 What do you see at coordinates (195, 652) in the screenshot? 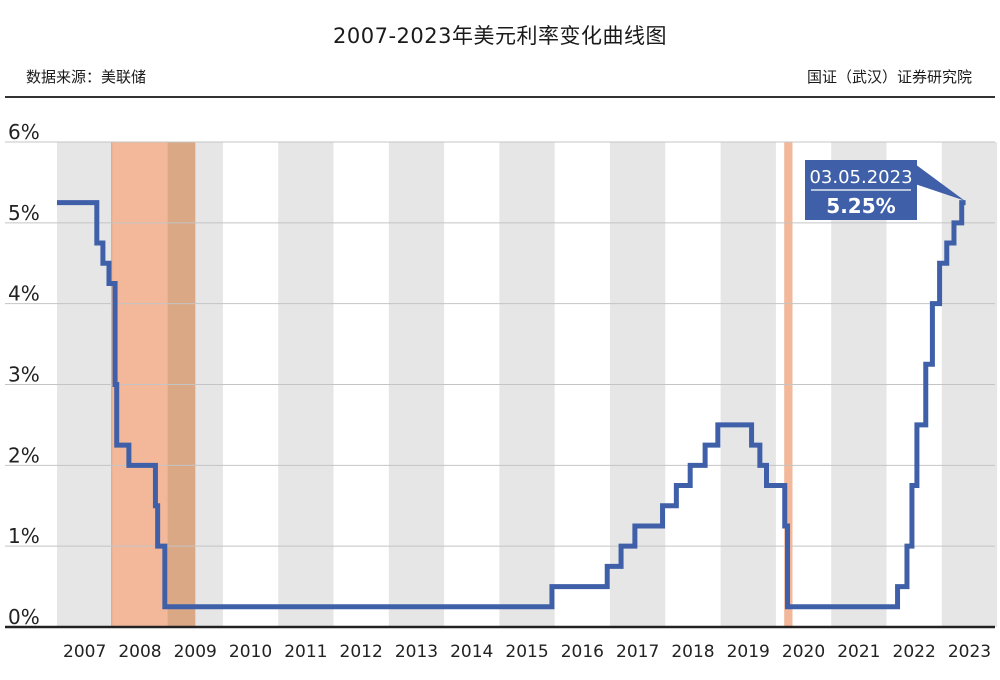
I see `x-tick-label: 2009` at bounding box center [195, 652].